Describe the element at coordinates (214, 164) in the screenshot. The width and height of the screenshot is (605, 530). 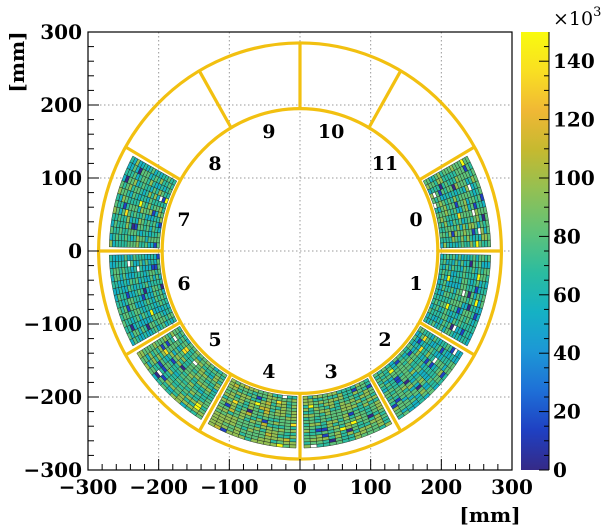
I see `sector-label: 8` at that location.